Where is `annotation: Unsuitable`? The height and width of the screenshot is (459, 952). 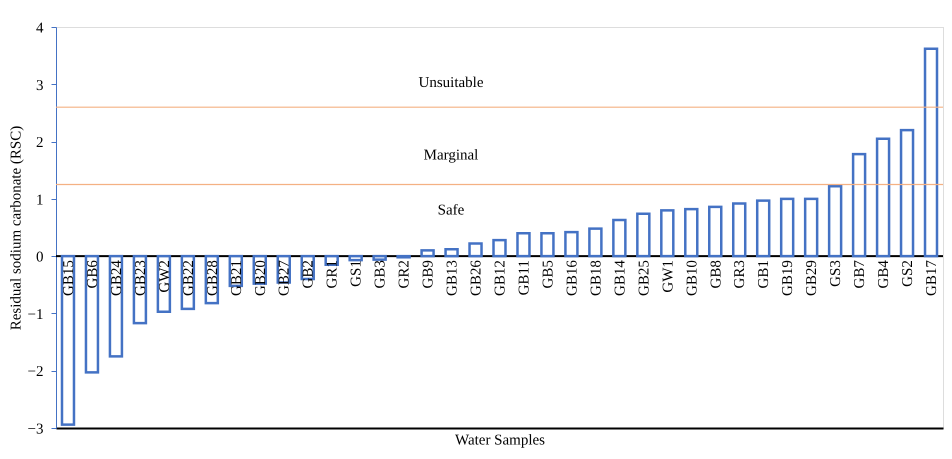
annotation: Unsuitable is located at coordinates (451, 83).